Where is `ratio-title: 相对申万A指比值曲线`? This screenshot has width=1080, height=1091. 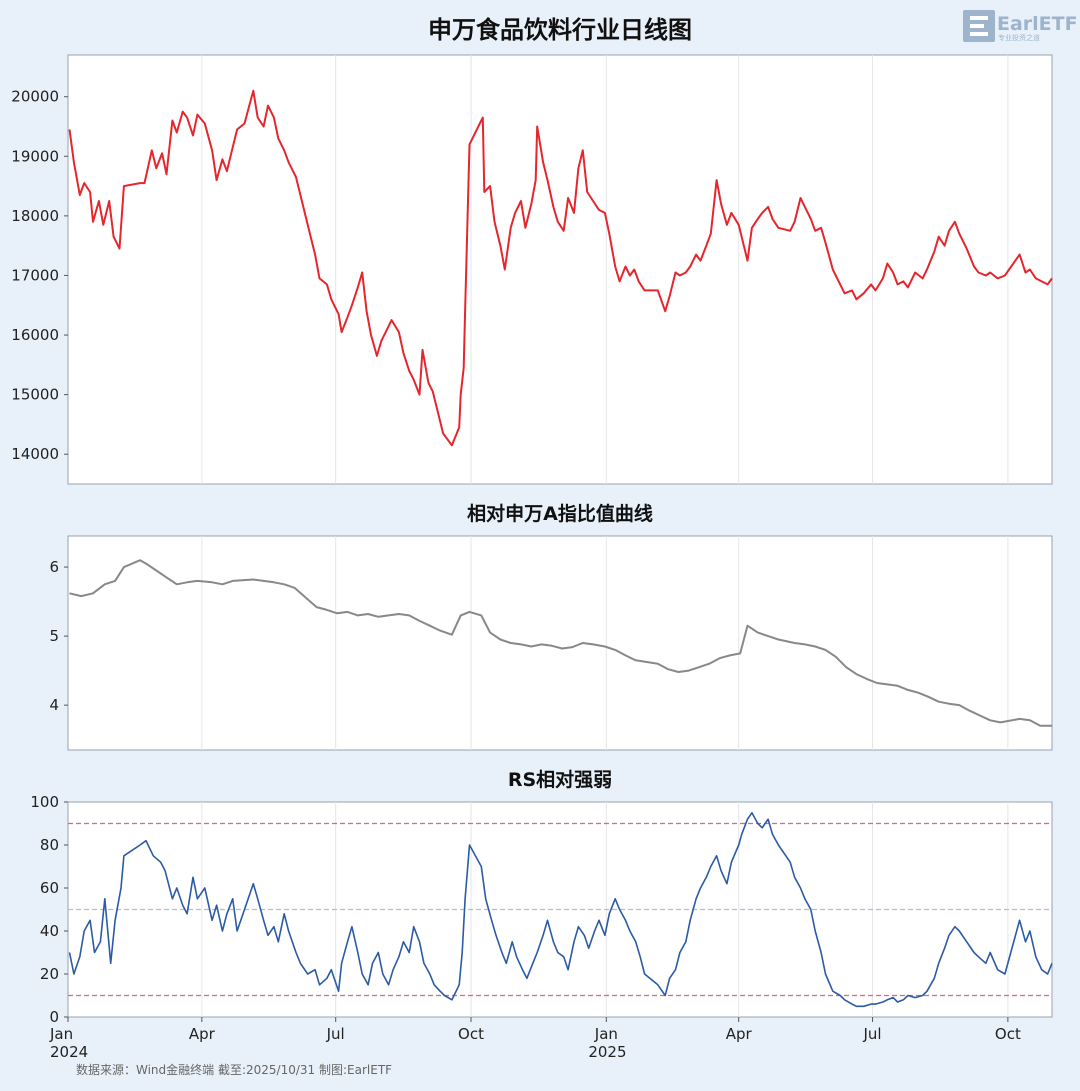
ratio-title: 相对申万A指比值曲线 is located at coordinates (560, 513).